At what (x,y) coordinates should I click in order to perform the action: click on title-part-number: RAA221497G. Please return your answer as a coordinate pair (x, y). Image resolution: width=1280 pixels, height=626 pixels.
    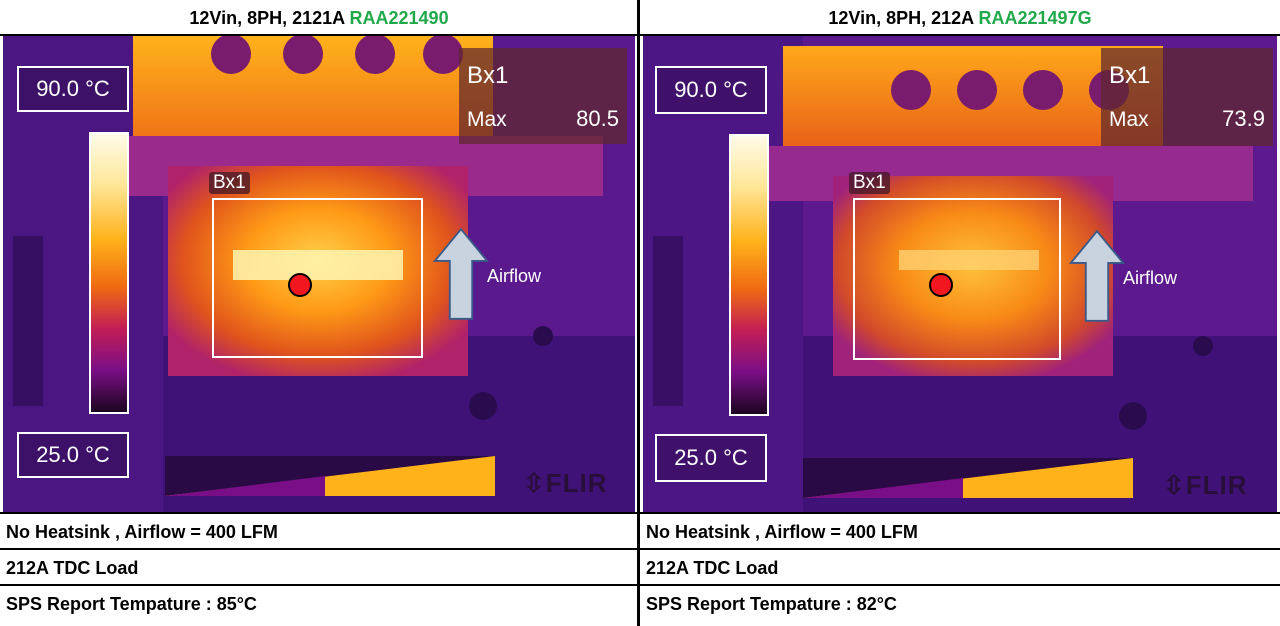
    Looking at the image, I should click on (1035, 18).